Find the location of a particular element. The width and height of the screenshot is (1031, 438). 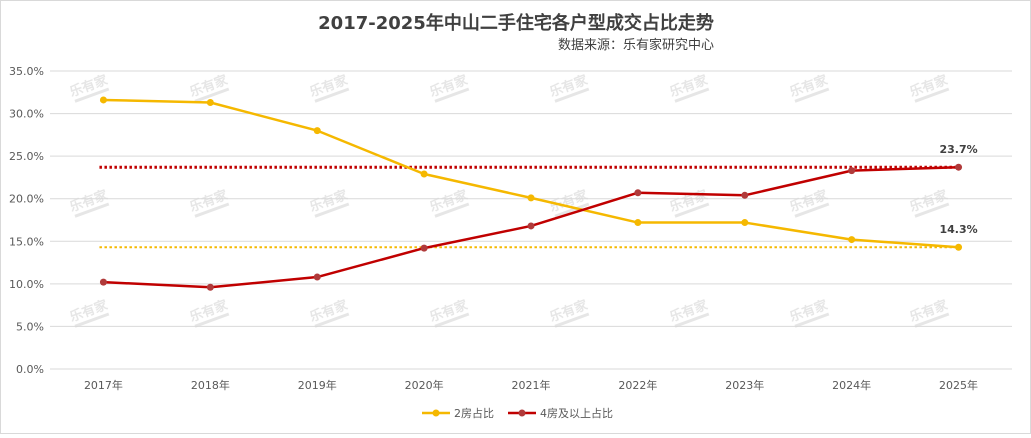

y-tick-label: 20.0% is located at coordinates (26, 199).